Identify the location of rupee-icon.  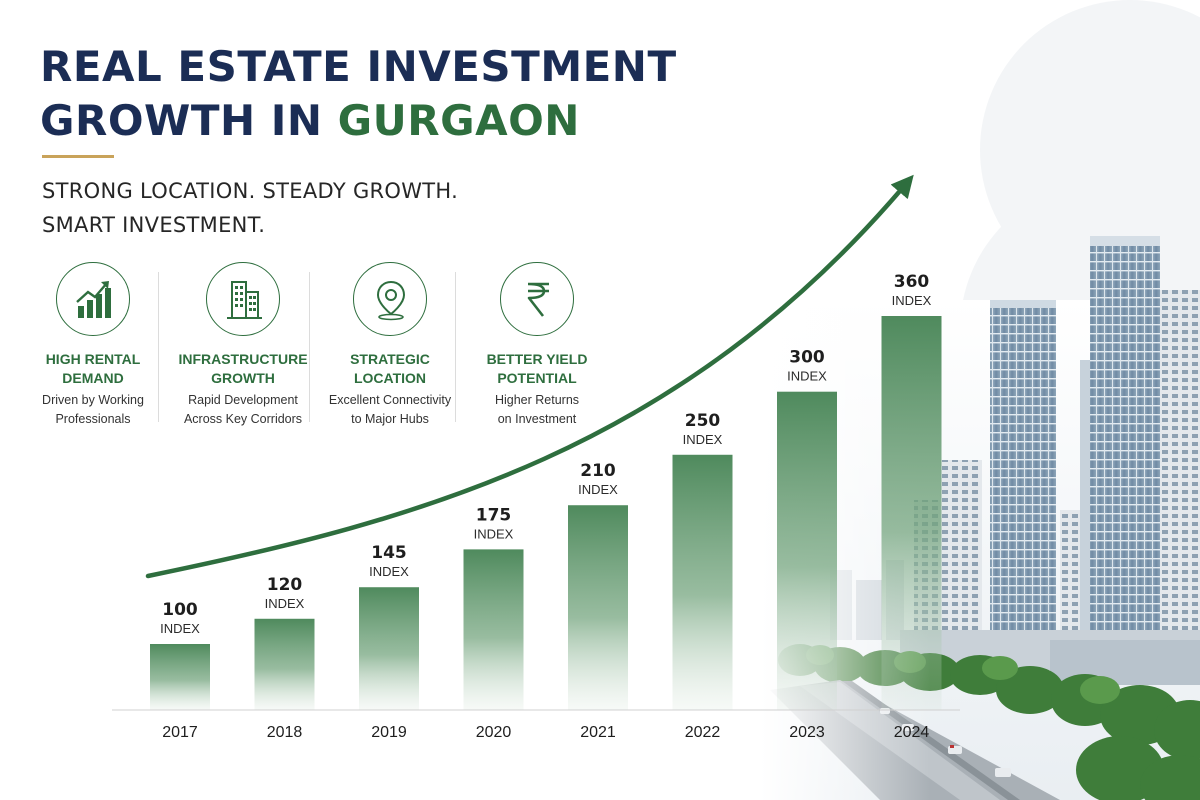
(538, 299).